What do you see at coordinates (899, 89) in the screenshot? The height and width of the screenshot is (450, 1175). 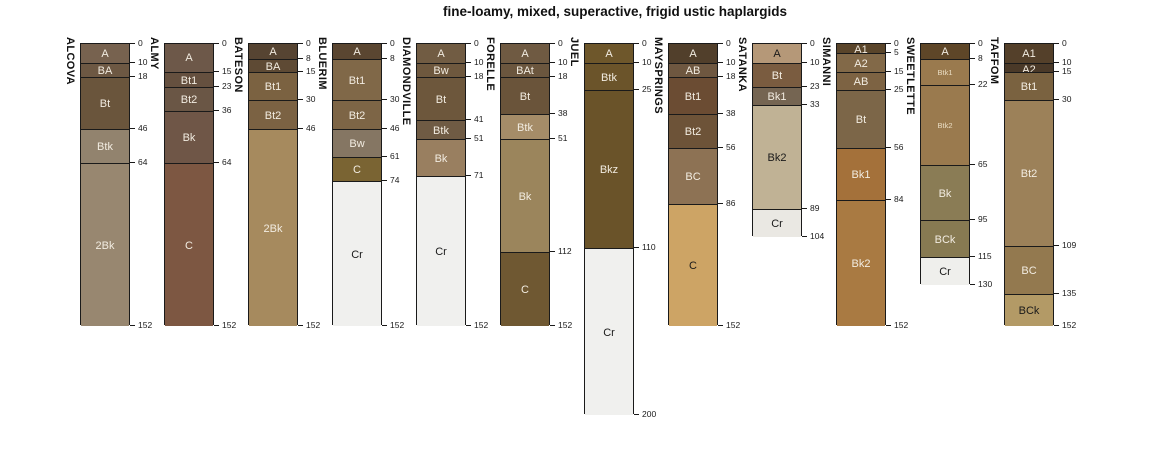 I see `depth-label: 25` at bounding box center [899, 89].